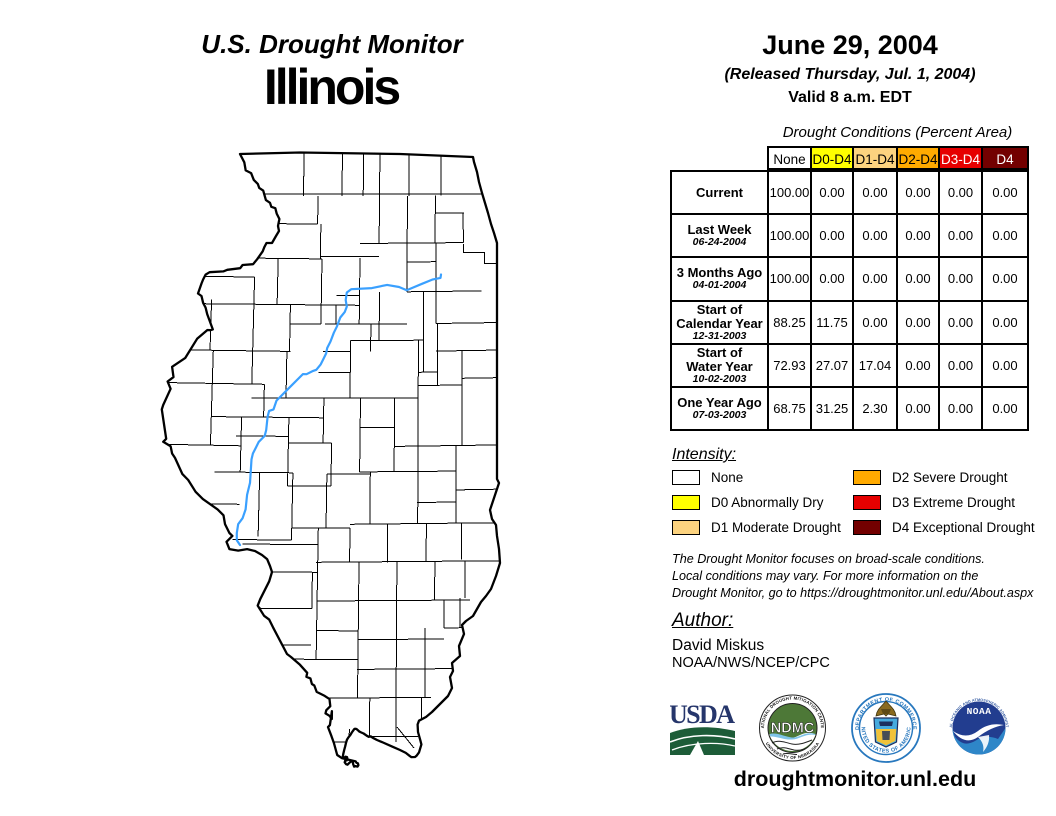  Describe the element at coordinates (702, 716) in the screenshot. I see `svg-text: USDA` at that location.